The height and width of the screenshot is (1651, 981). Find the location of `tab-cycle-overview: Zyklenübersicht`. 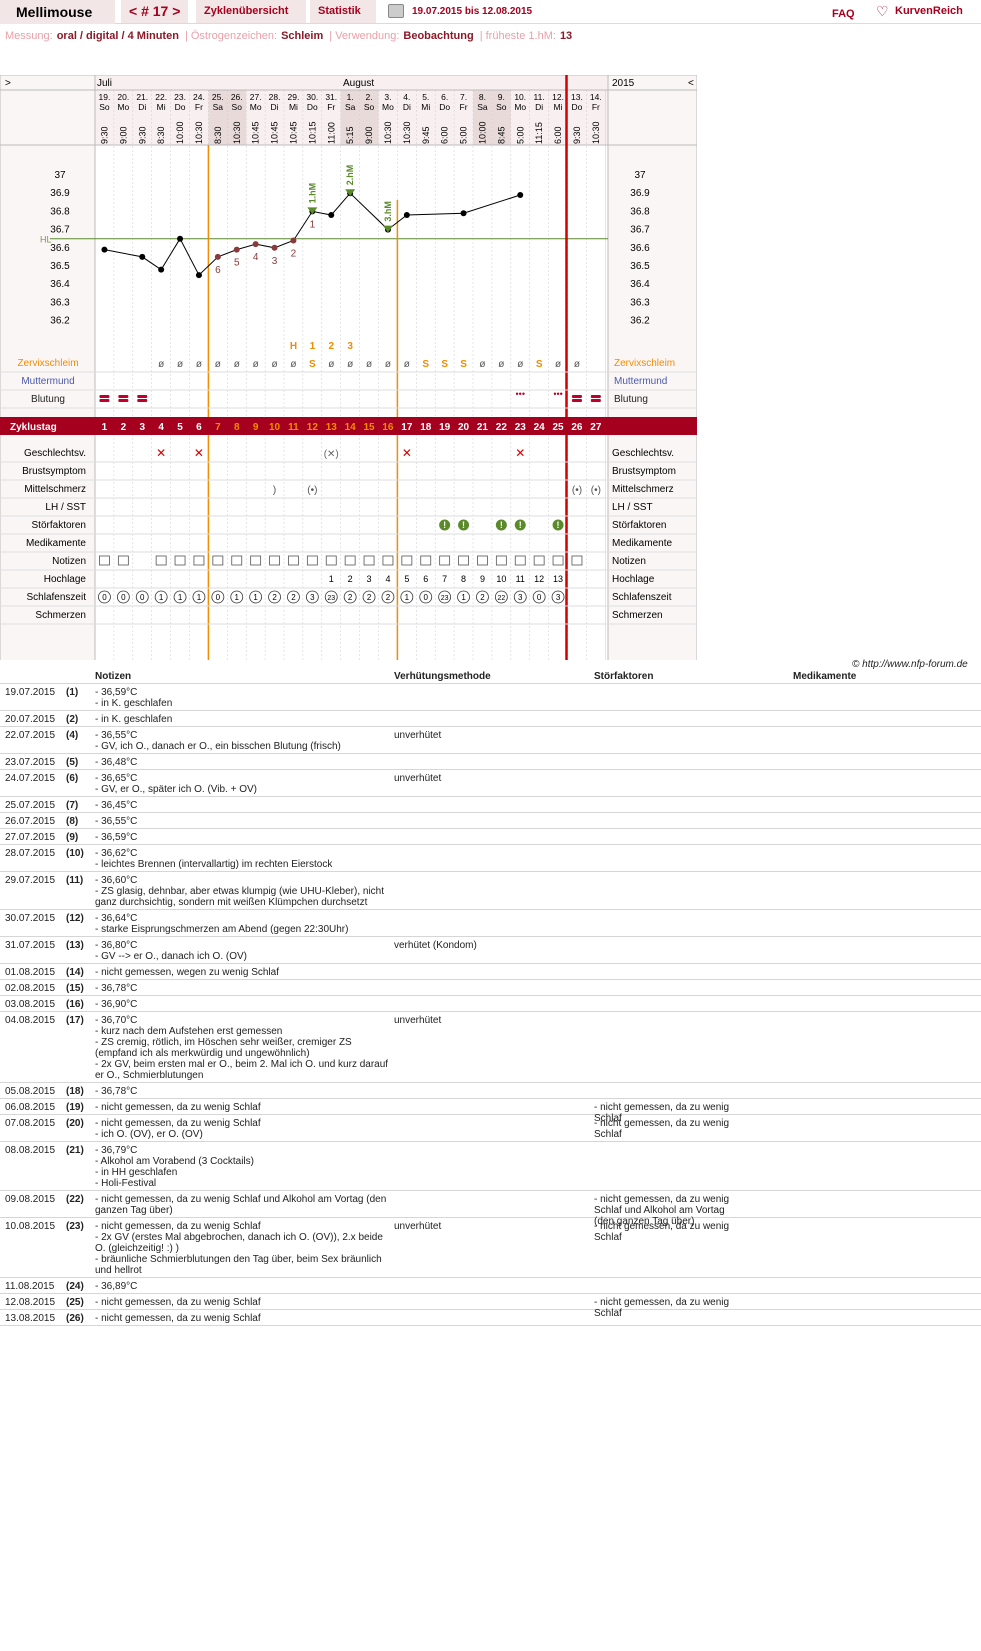

tab-cycle-overview: Zyklenübersicht is located at coordinates (251, 11).